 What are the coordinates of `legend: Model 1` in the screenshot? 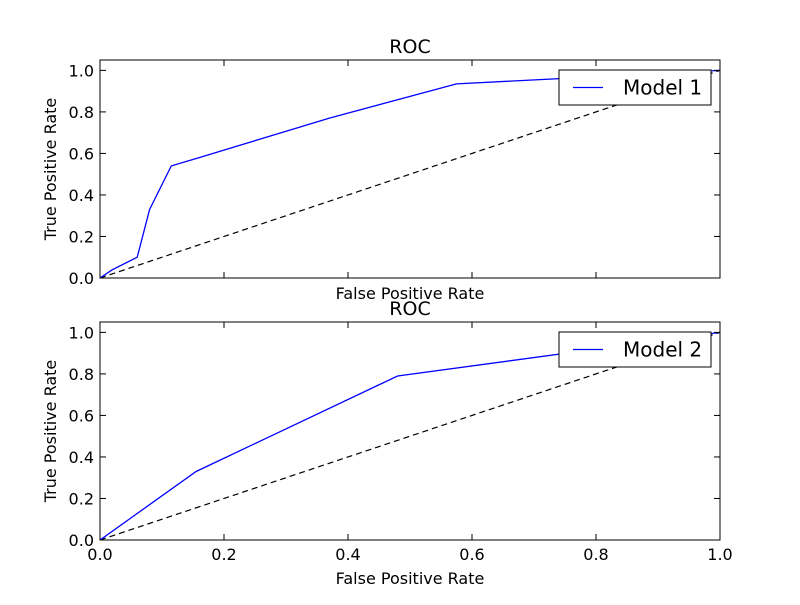 It's located at (635, 87).